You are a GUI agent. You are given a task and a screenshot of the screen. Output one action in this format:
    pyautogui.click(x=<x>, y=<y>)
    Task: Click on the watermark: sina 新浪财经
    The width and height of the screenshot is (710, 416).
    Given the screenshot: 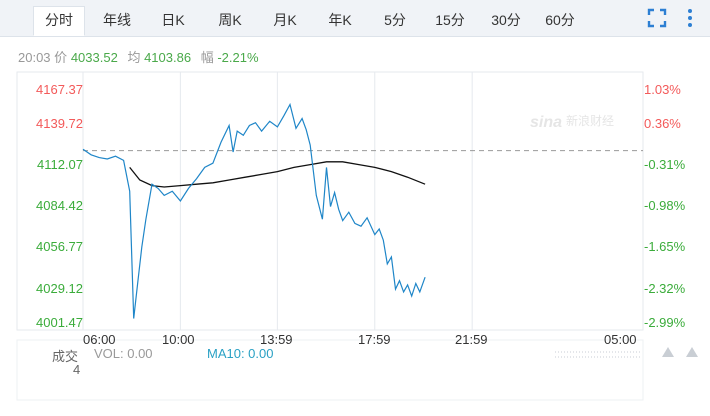 What is the action you would take?
    pyautogui.click(x=572, y=122)
    